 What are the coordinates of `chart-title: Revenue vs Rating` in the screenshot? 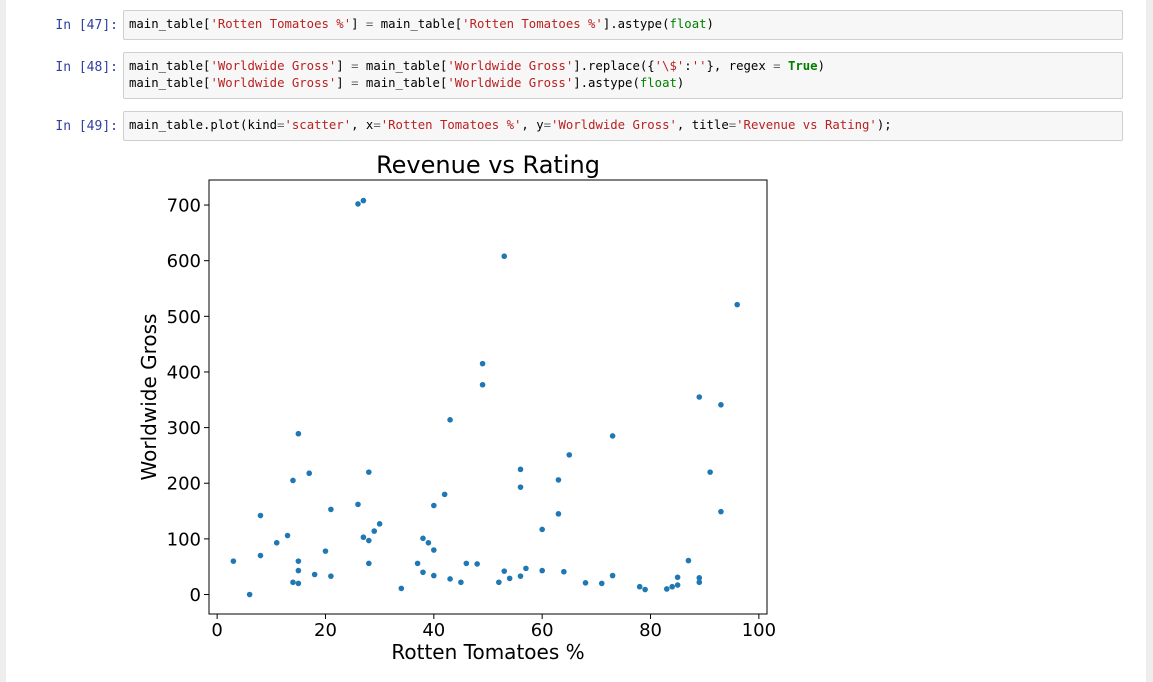 It's located at (488, 165).